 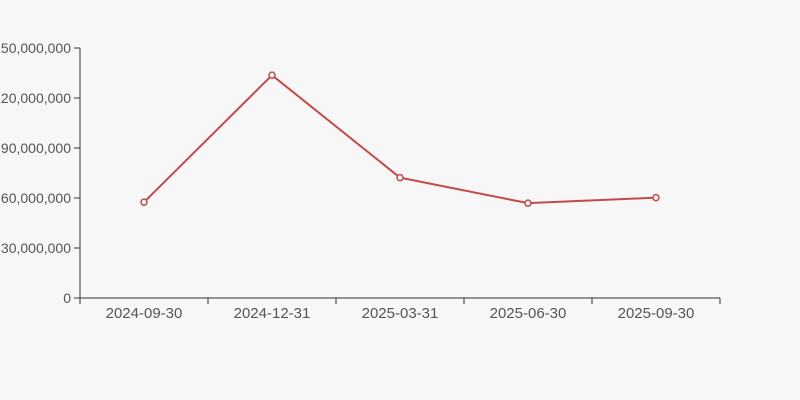 What do you see at coordinates (144, 313) in the screenshot?
I see `x-axis-label: 2024-09-30` at bounding box center [144, 313].